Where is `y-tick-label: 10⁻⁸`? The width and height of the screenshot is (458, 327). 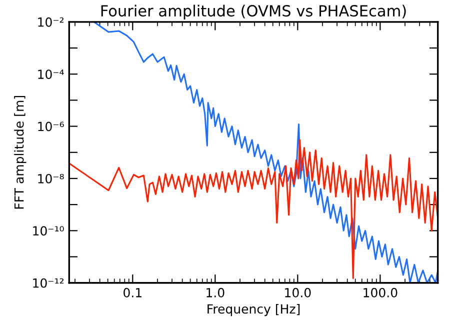 y-tick-label: 10⁻⁸ is located at coordinates (51, 179).